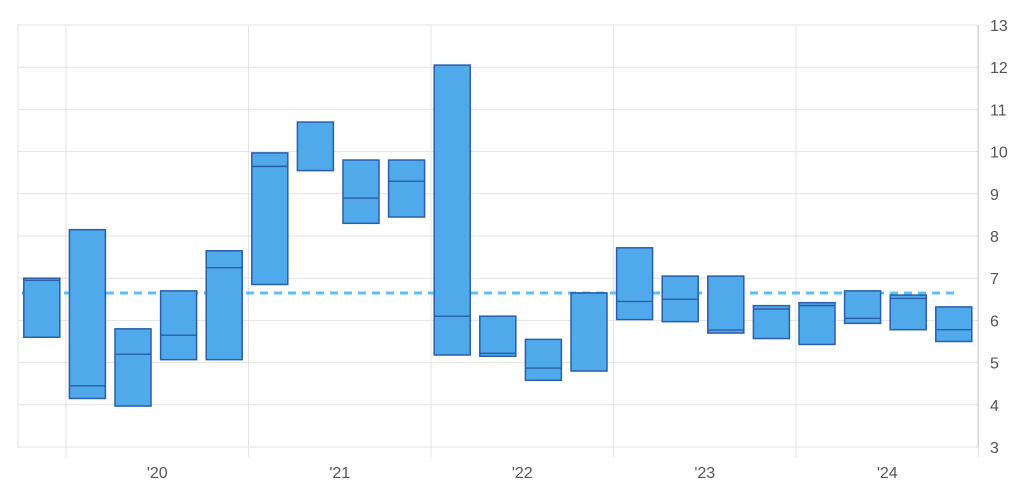 This screenshot has height=495, width=1024. Describe the element at coordinates (522, 473) in the screenshot. I see `x-tick-label: '22` at that location.